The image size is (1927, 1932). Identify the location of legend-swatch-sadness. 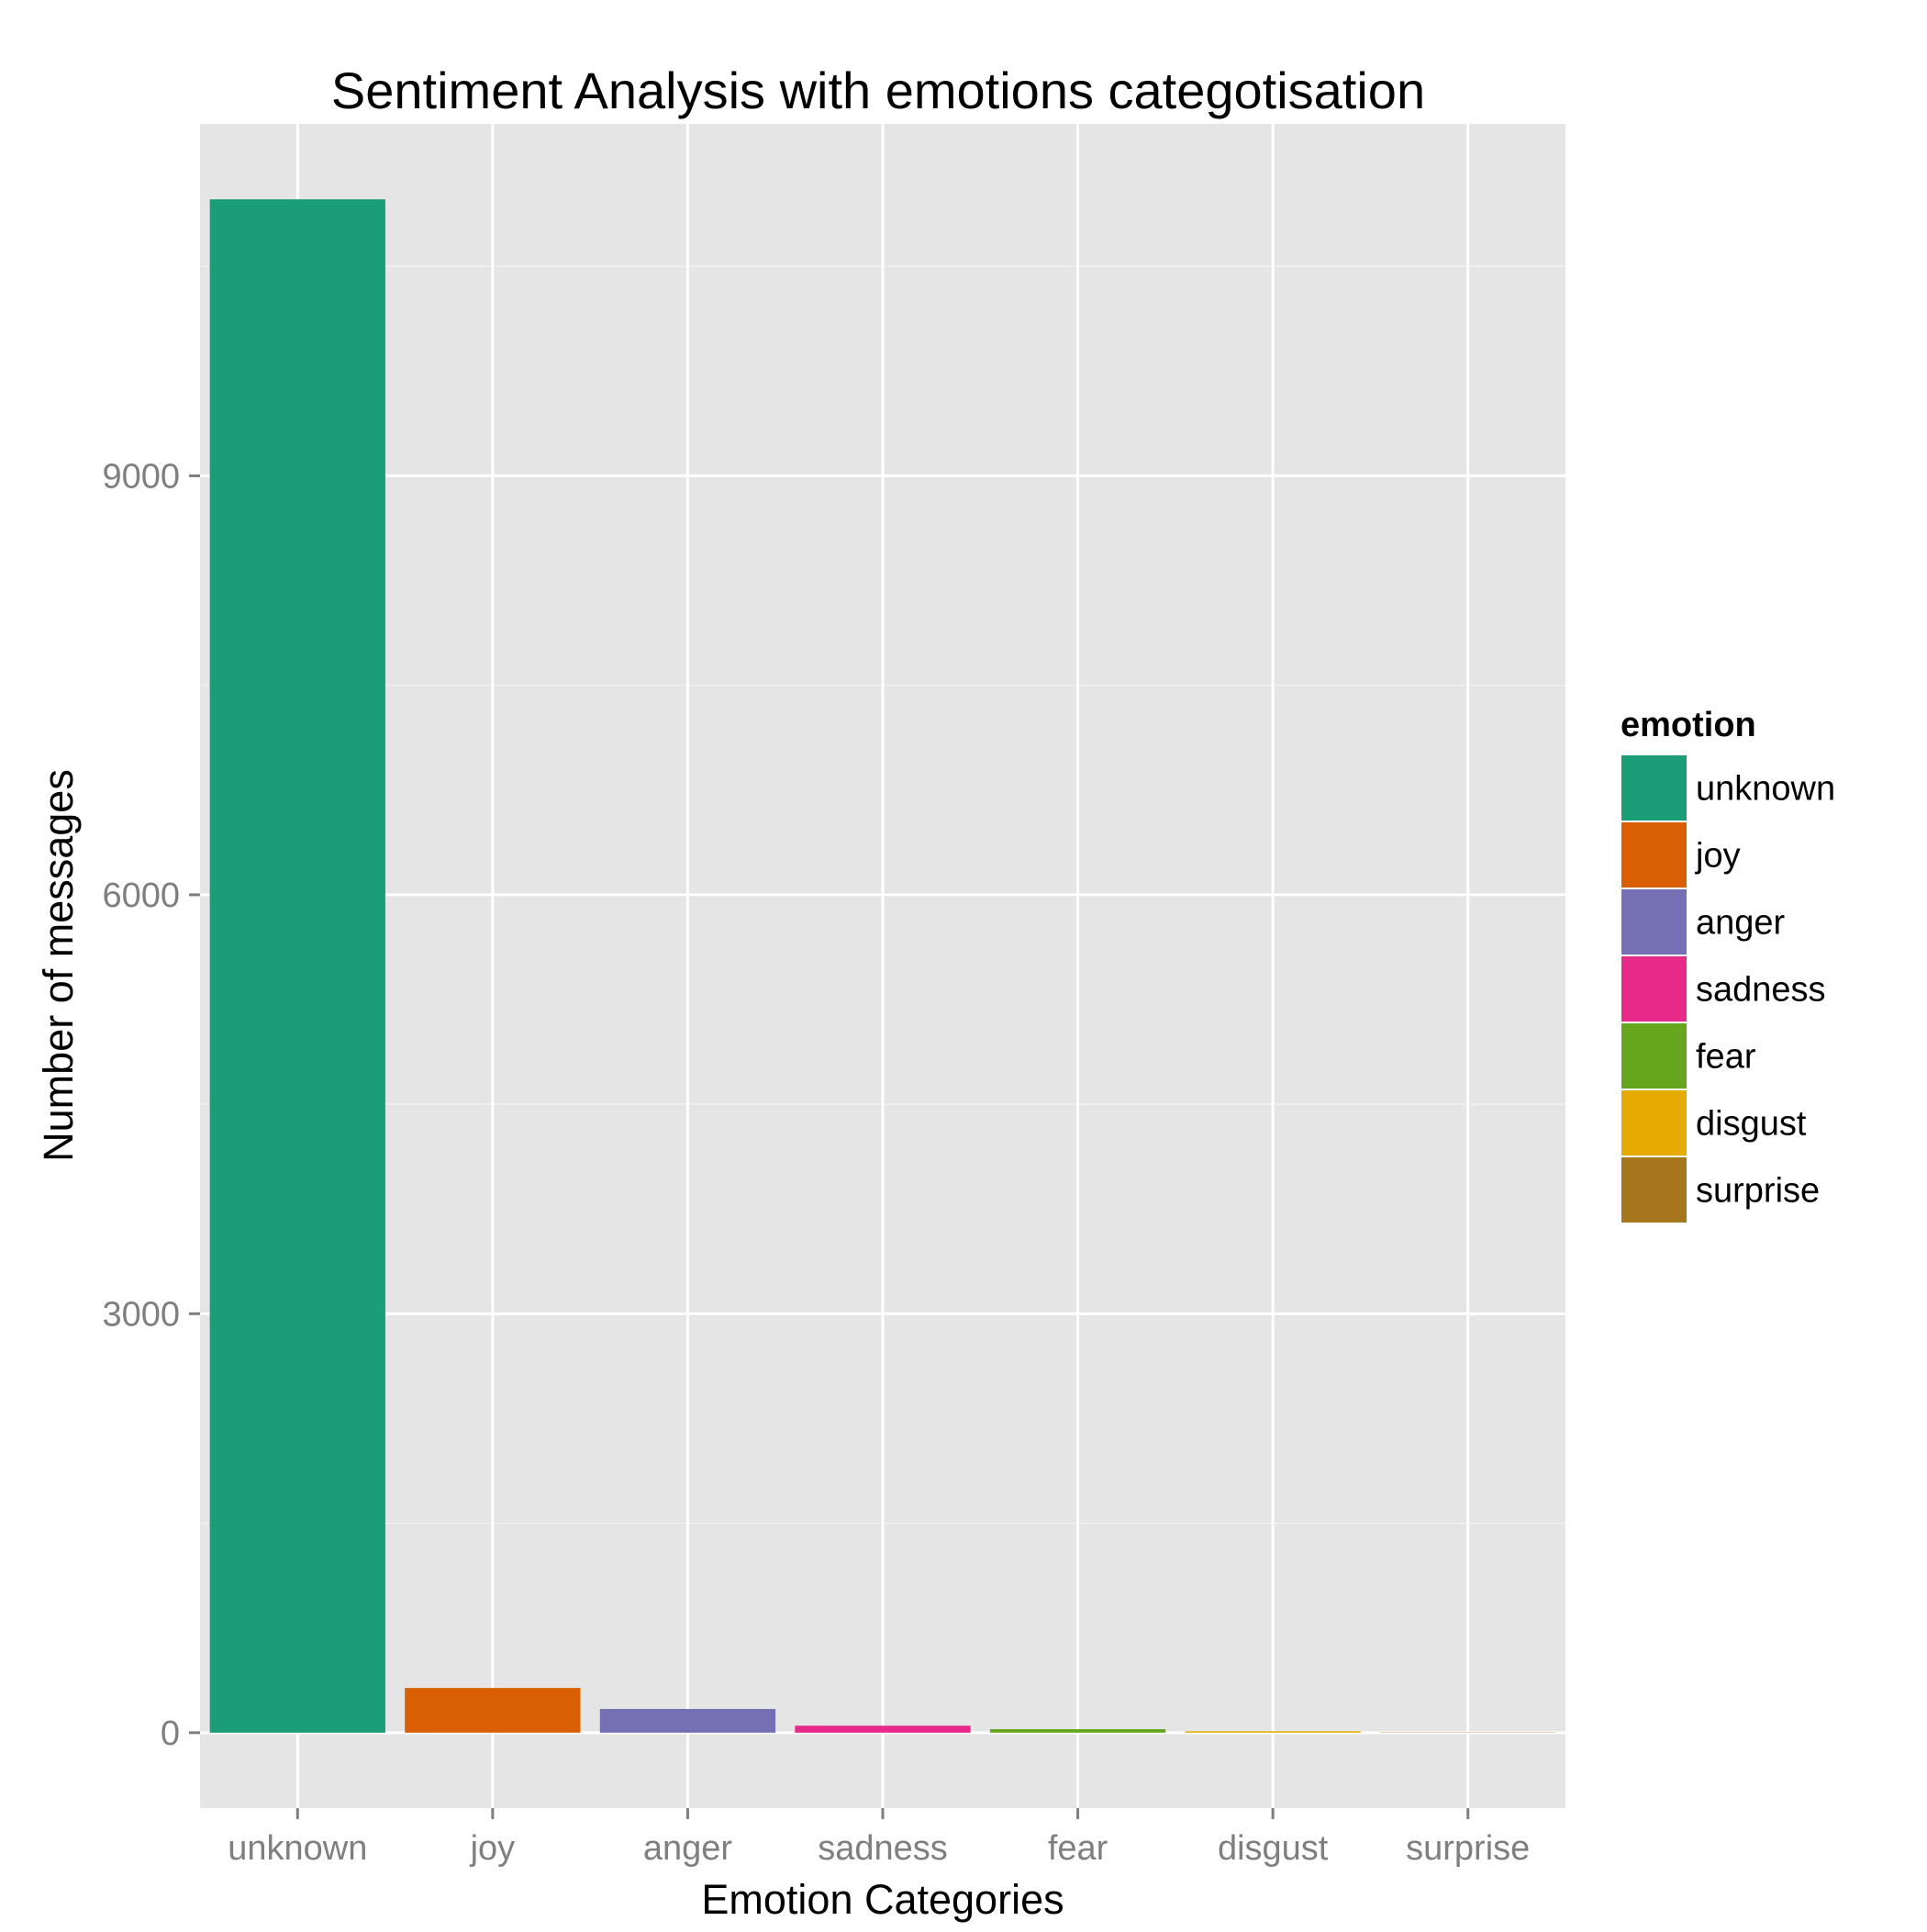
(1654, 989).